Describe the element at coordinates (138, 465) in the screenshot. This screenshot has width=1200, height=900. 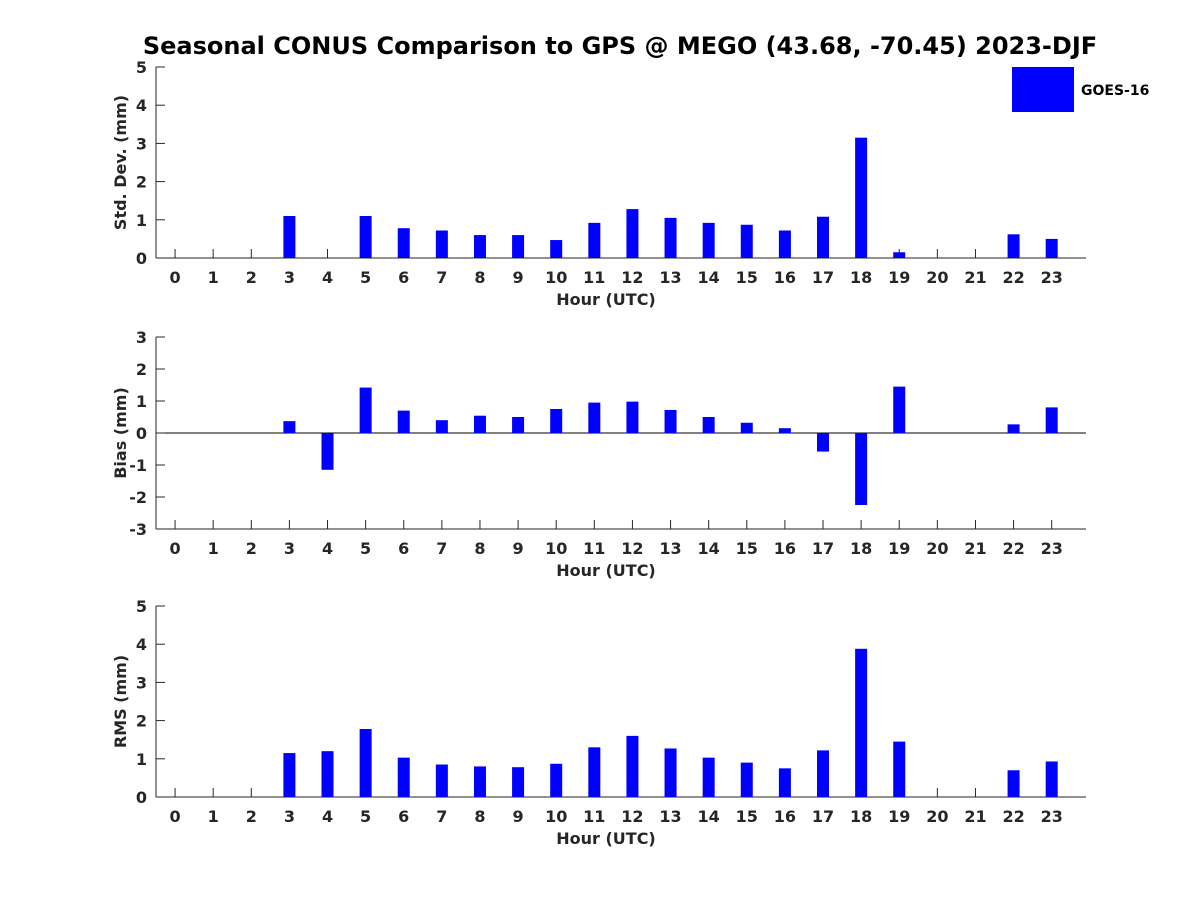
I see `y-tick-label: -1` at that location.